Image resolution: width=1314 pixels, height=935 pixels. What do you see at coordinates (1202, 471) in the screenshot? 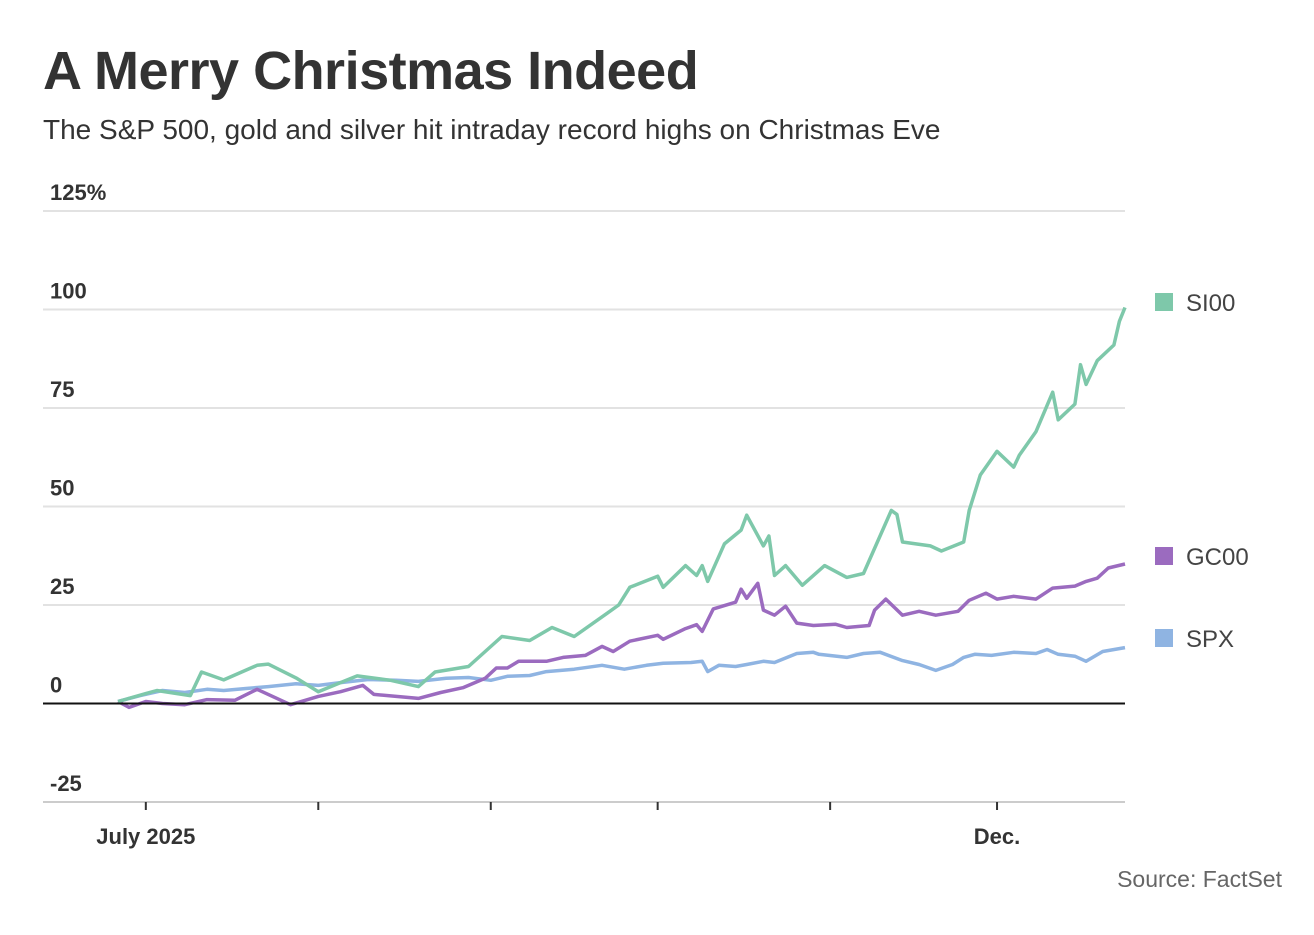
I see `legend: SI00 GC00 SPX` at bounding box center [1202, 471].